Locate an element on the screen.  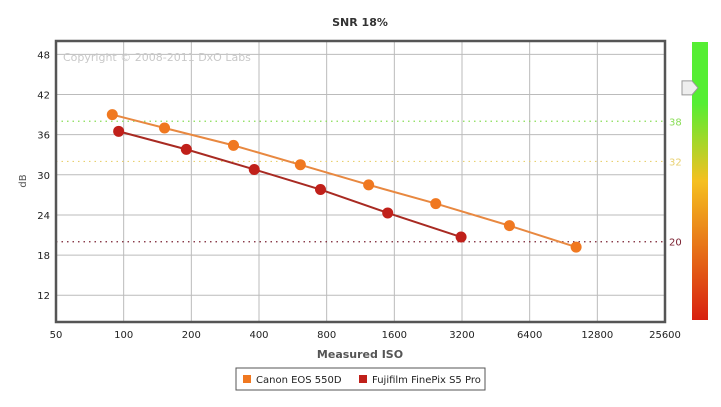
threshold-slider-handle is located at coordinates (690, 88).